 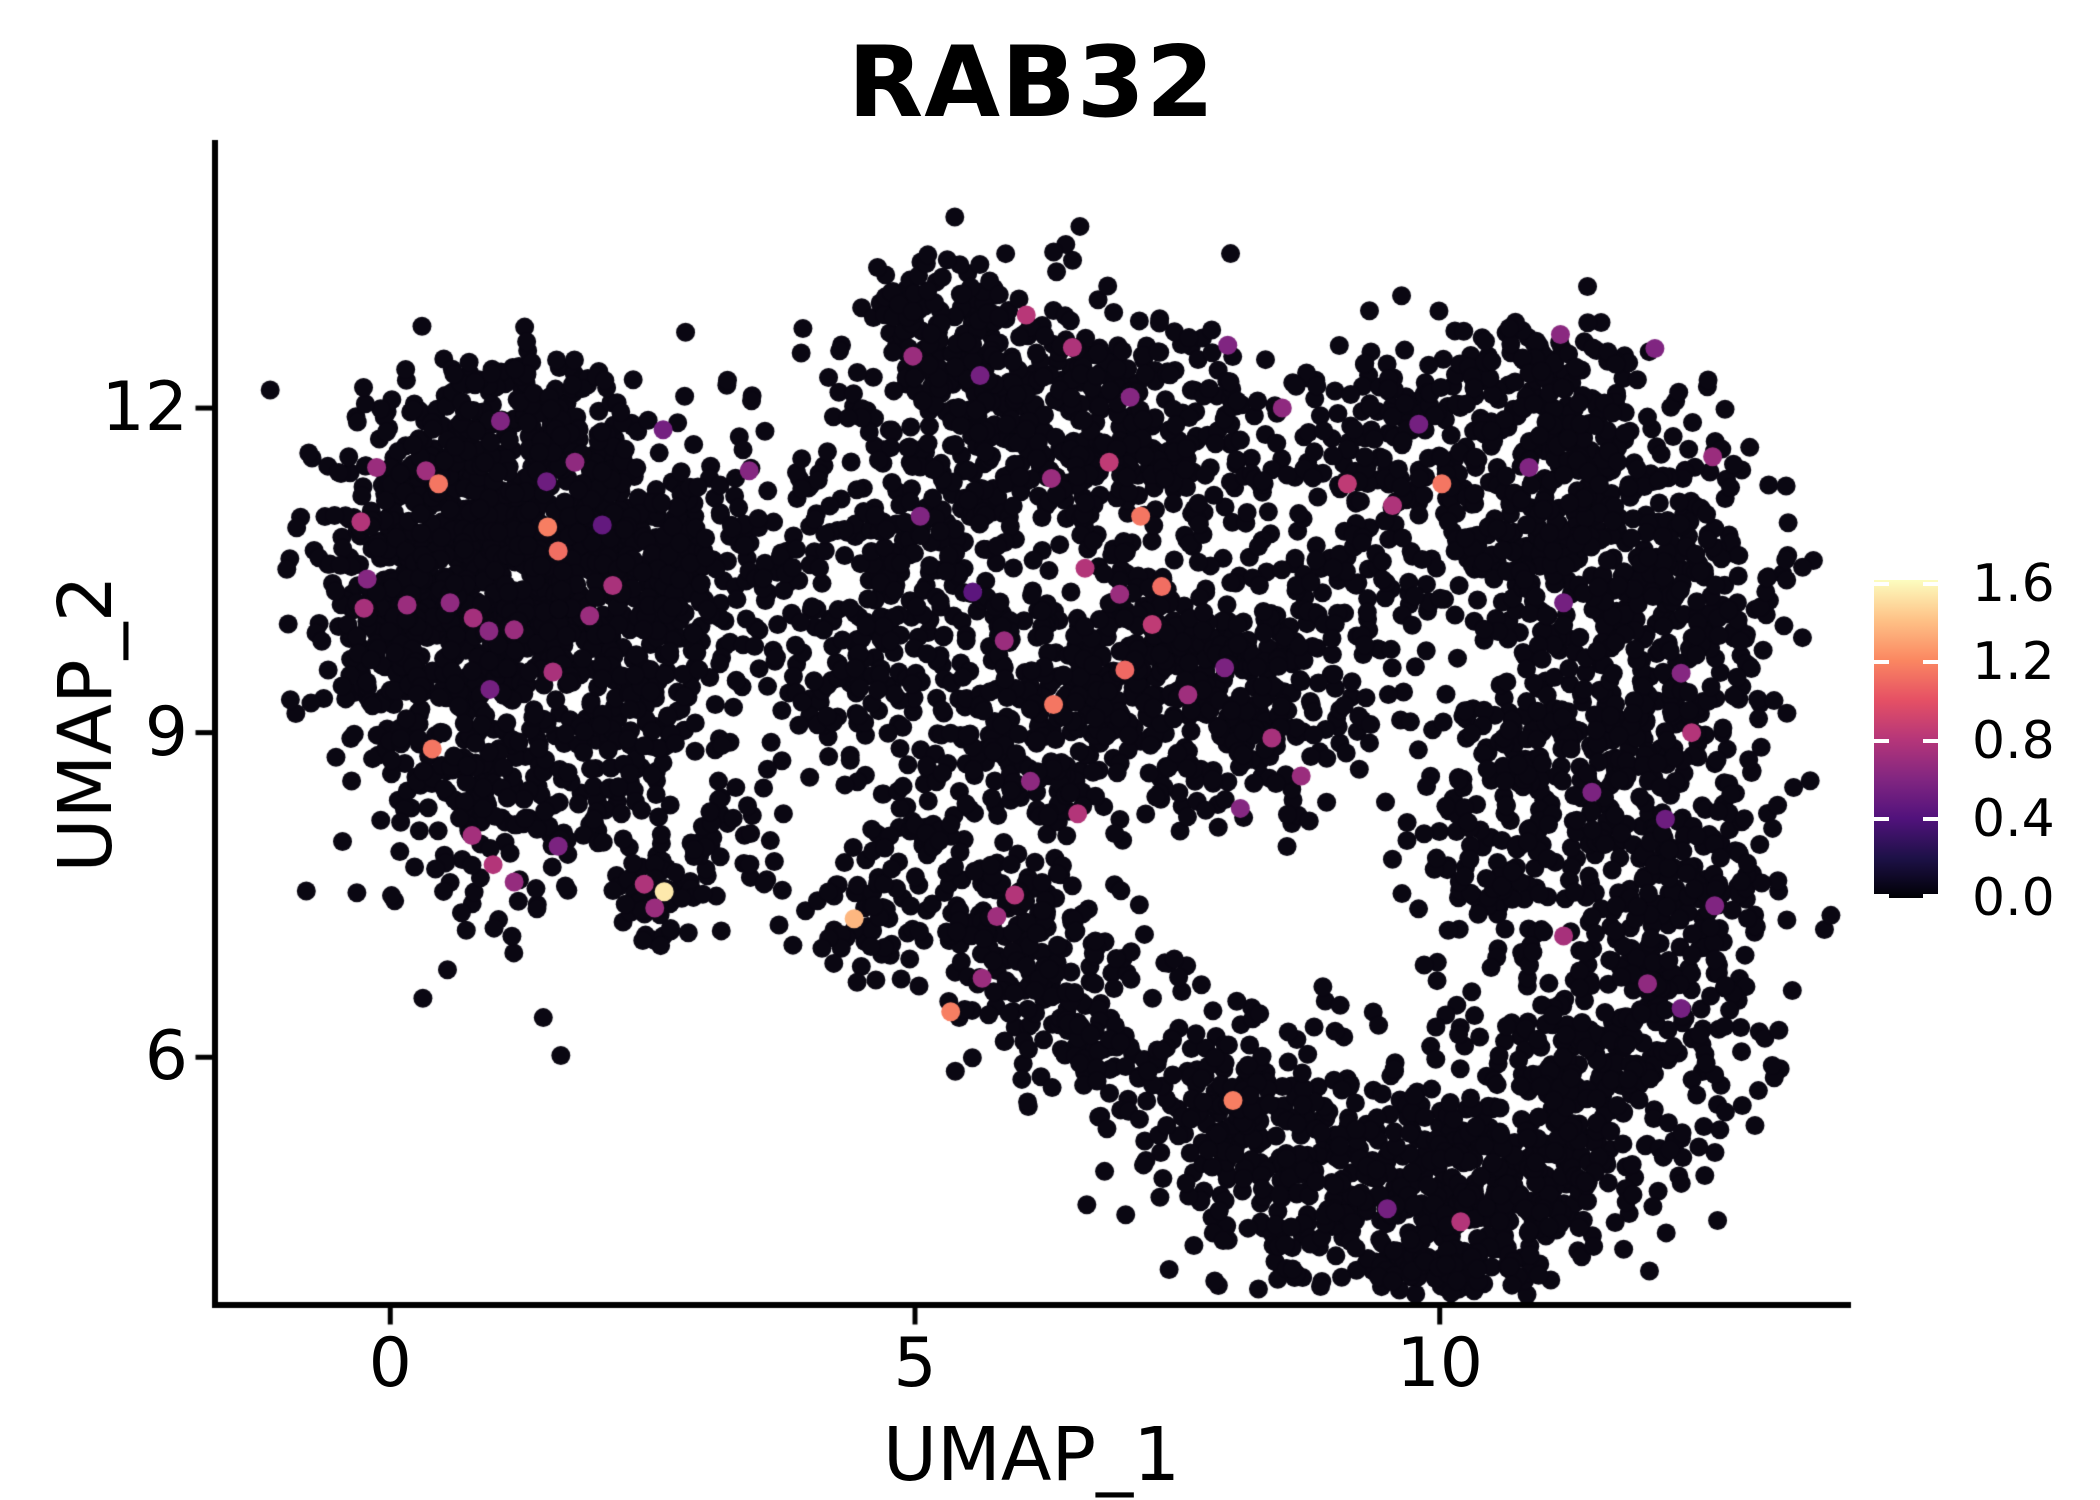 I want to click on colorbar-tick-label: 1.2, so click(x=2013, y=662).